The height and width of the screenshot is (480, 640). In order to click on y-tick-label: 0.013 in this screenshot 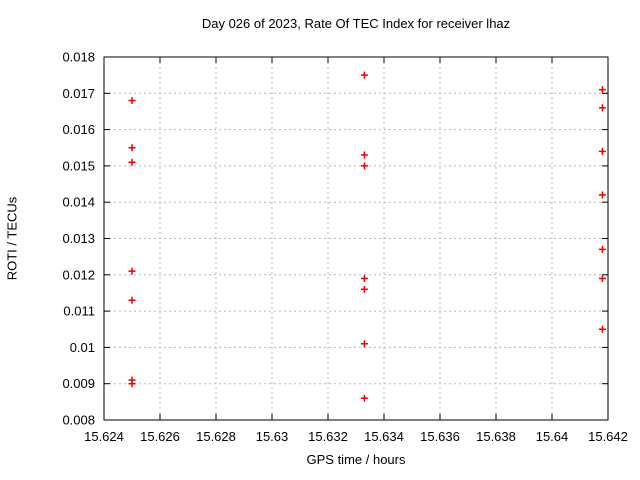, I will do `click(78, 238)`.